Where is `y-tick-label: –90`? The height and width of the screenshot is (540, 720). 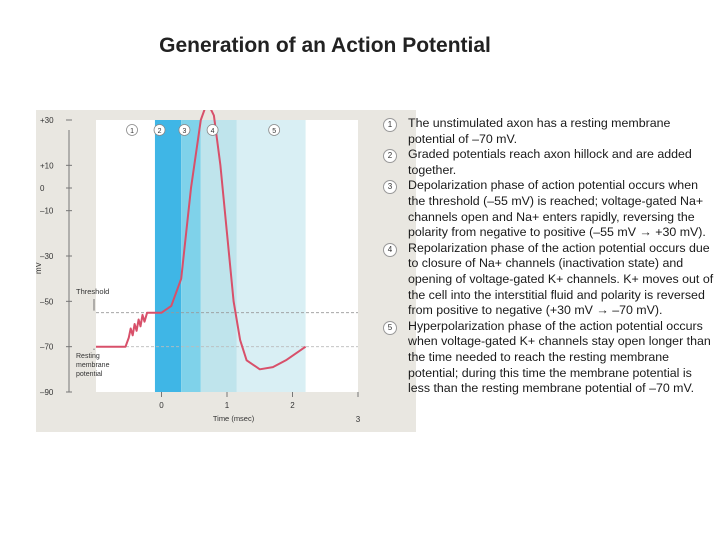
y-tick-label: –90 is located at coordinates (47, 392).